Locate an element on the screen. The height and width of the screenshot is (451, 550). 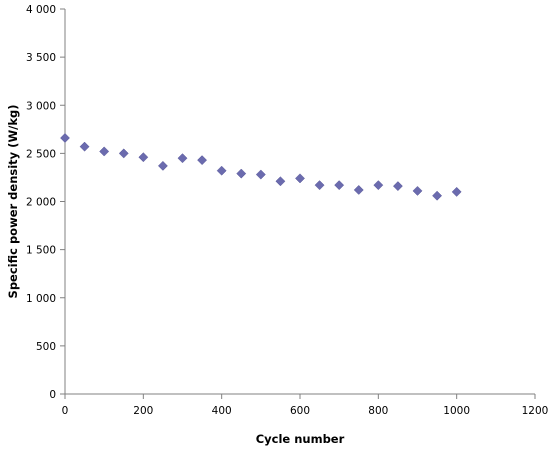
y-tick-label: 2 000 is located at coordinates (41, 203).